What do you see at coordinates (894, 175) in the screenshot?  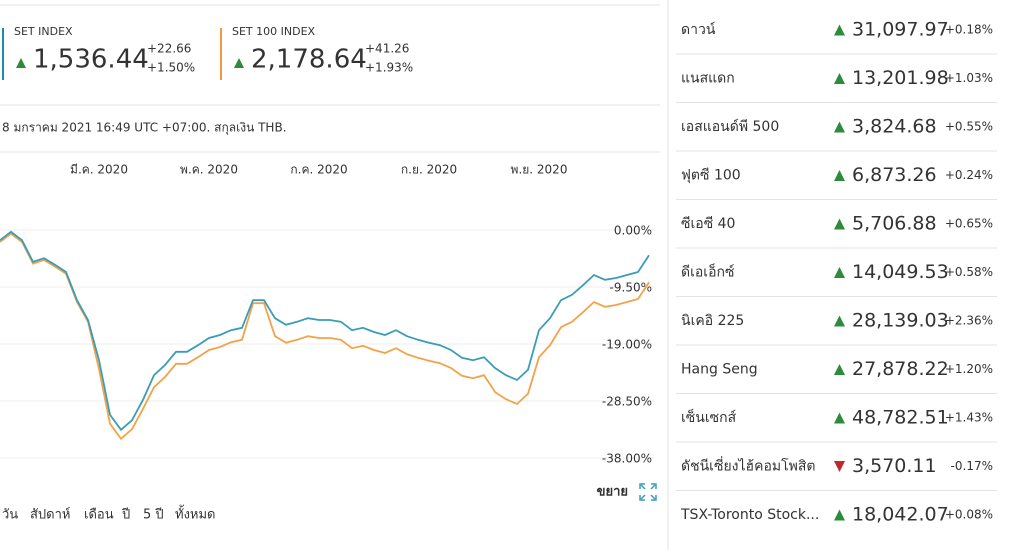 I see `market-value: 6,873.26` at bounding box center [894, 175].